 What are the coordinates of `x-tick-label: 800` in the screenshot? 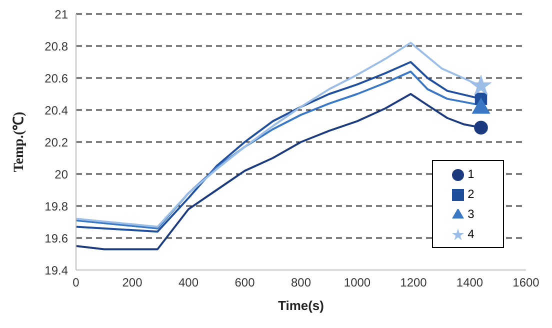 It's located at (301, 283).